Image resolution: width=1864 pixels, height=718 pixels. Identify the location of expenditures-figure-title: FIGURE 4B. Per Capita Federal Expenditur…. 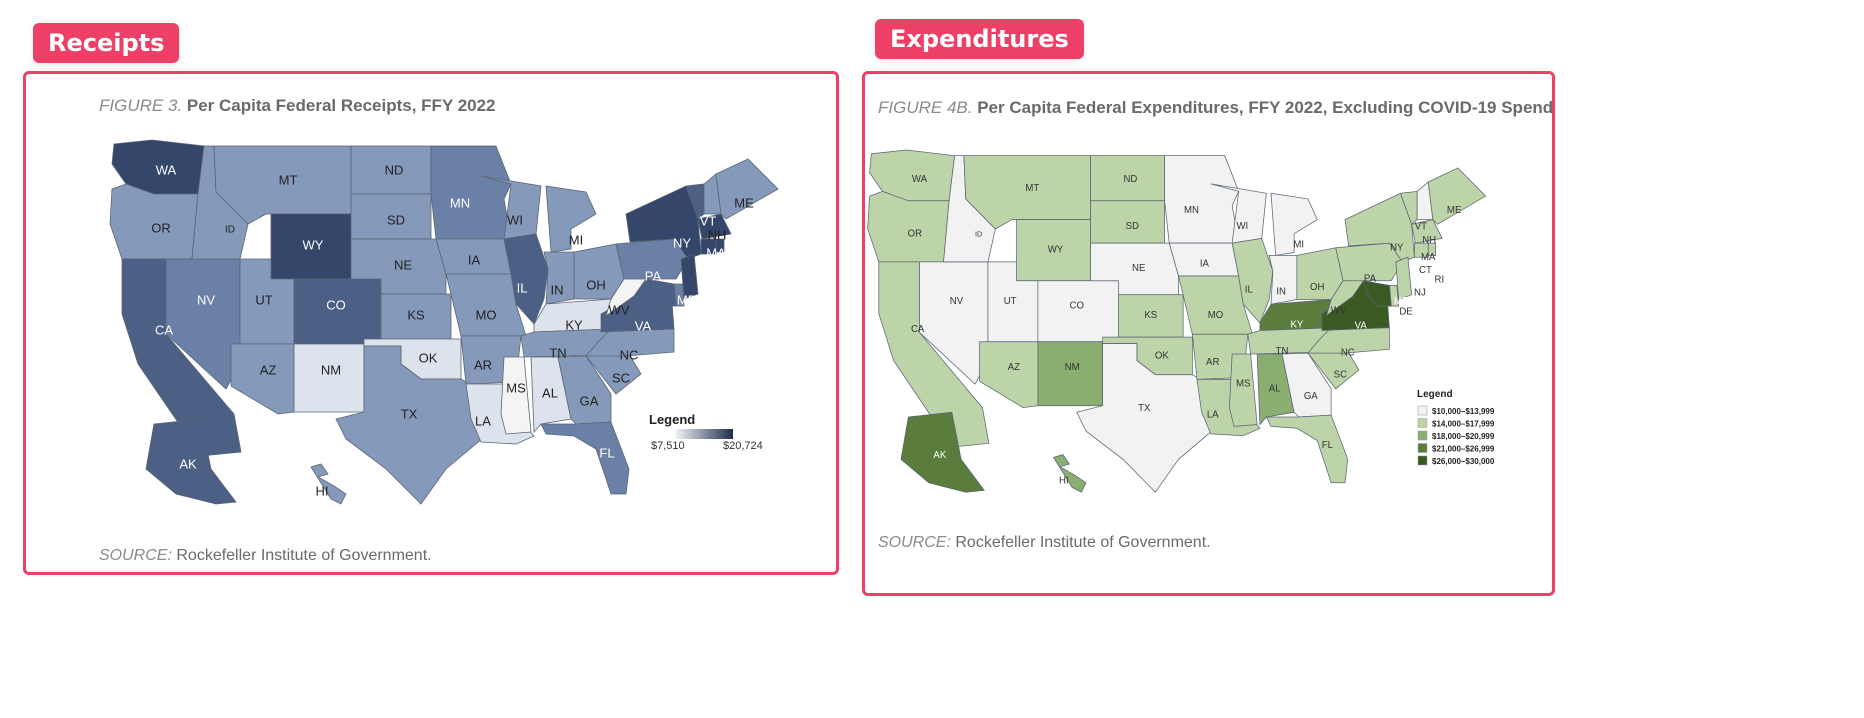
(1216, 108).